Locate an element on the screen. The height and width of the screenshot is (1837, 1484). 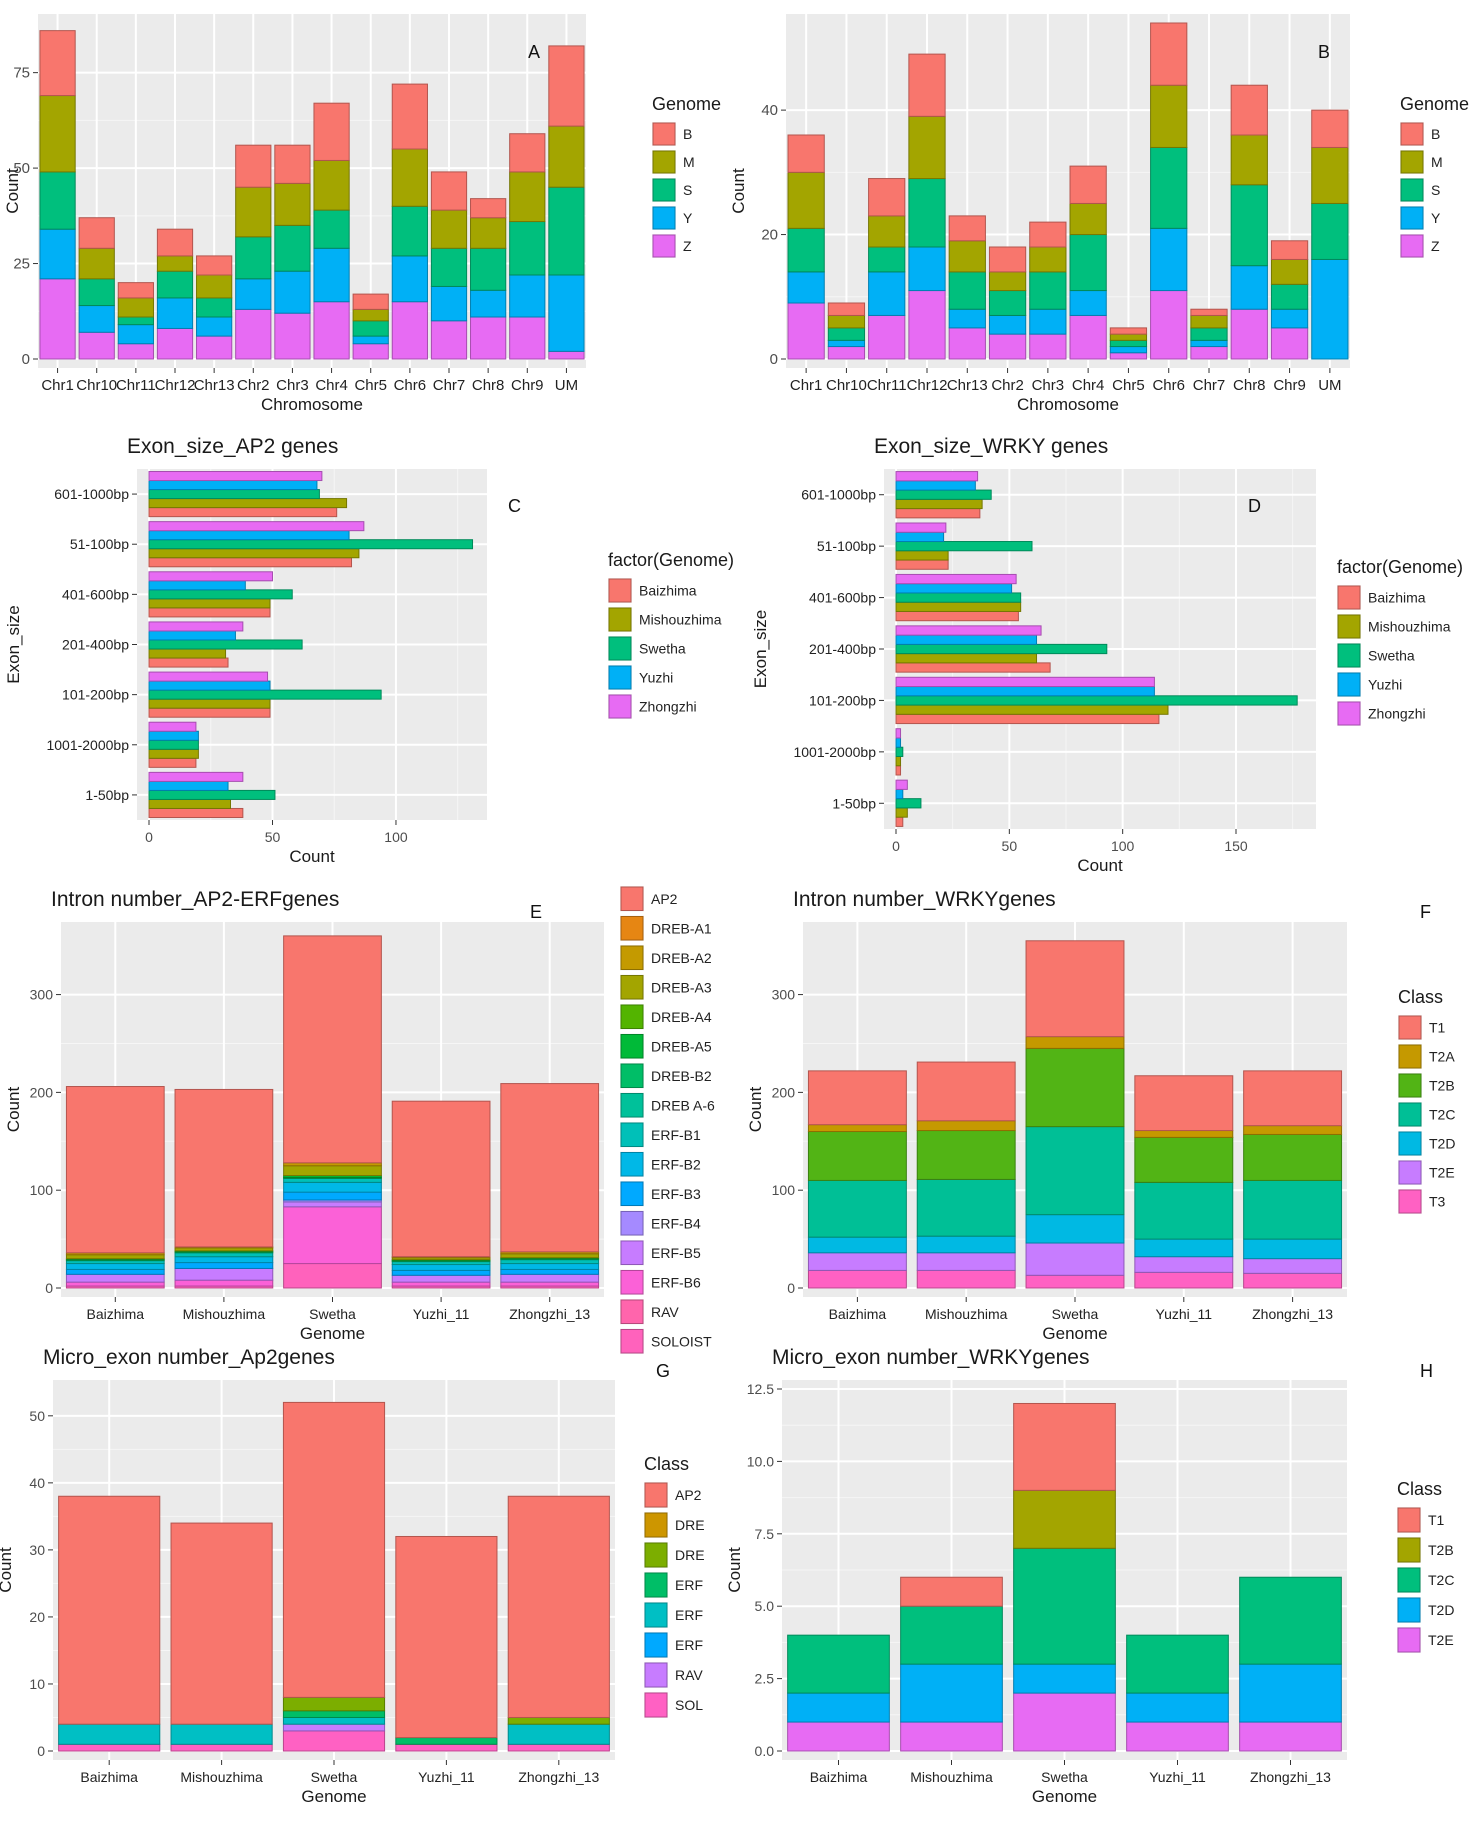
legend-label: B is located at coordinates (687, 134).